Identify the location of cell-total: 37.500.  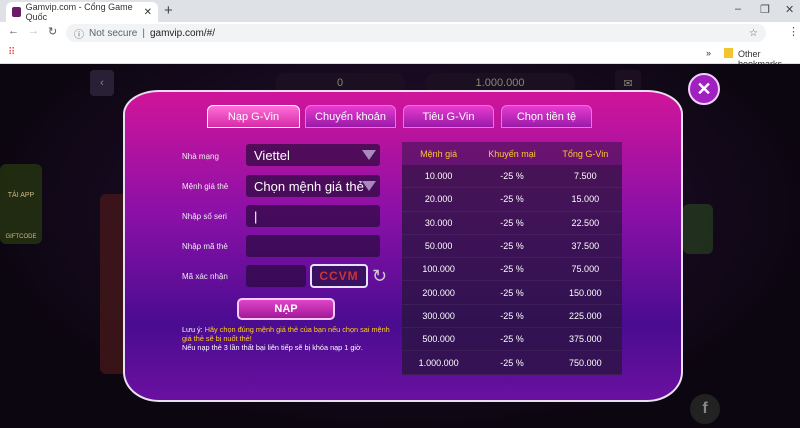
(585, 246).